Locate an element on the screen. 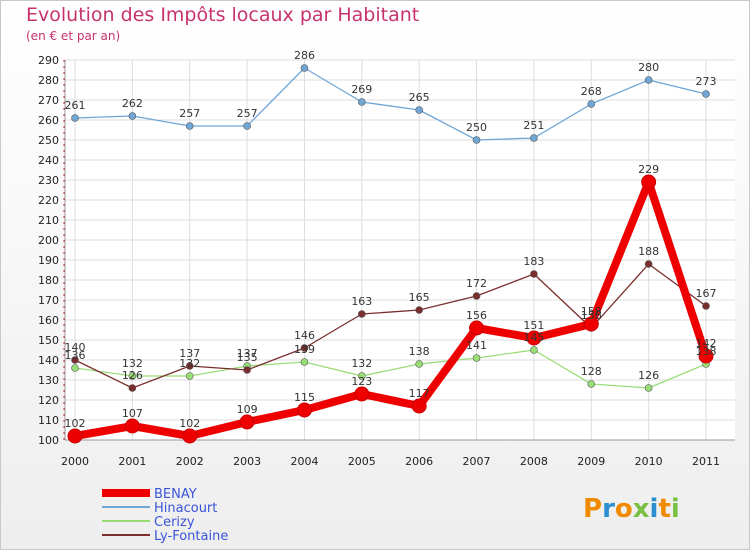  data-label: 188 is located at coordinates (648, 251).